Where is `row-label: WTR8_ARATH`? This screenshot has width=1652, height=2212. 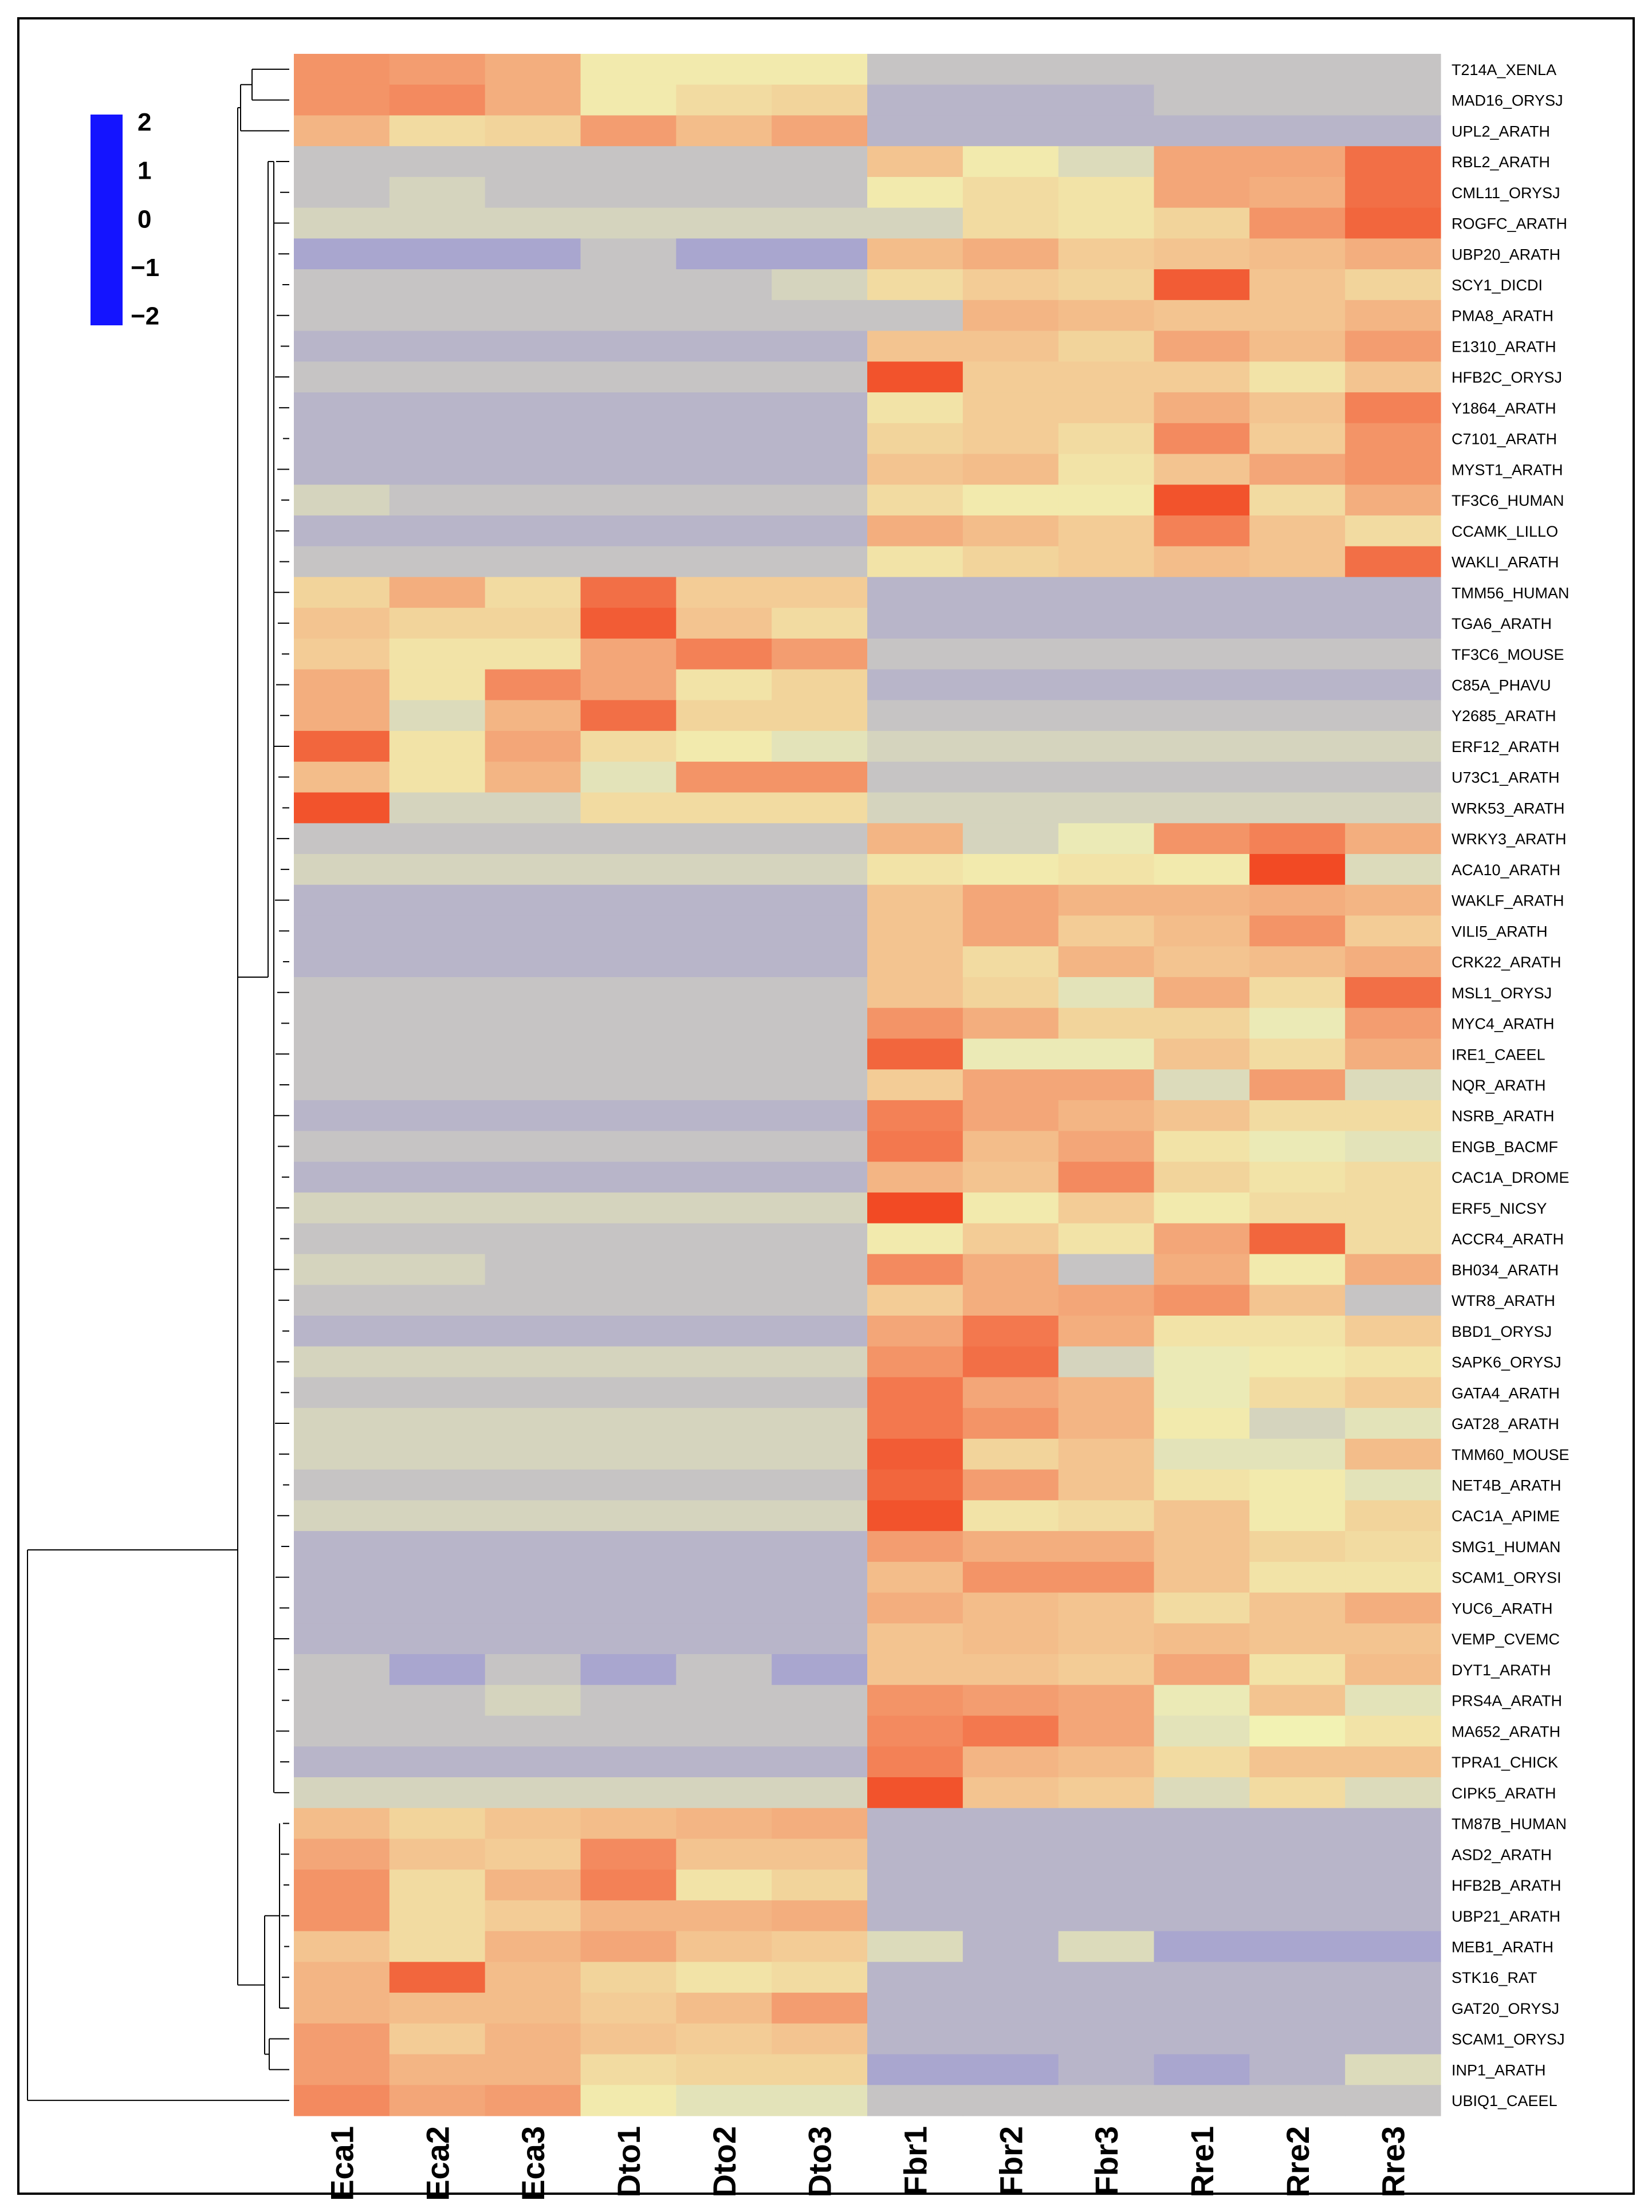
row-label: WTR8_ARATH is located at coordinates (1503, 1301).